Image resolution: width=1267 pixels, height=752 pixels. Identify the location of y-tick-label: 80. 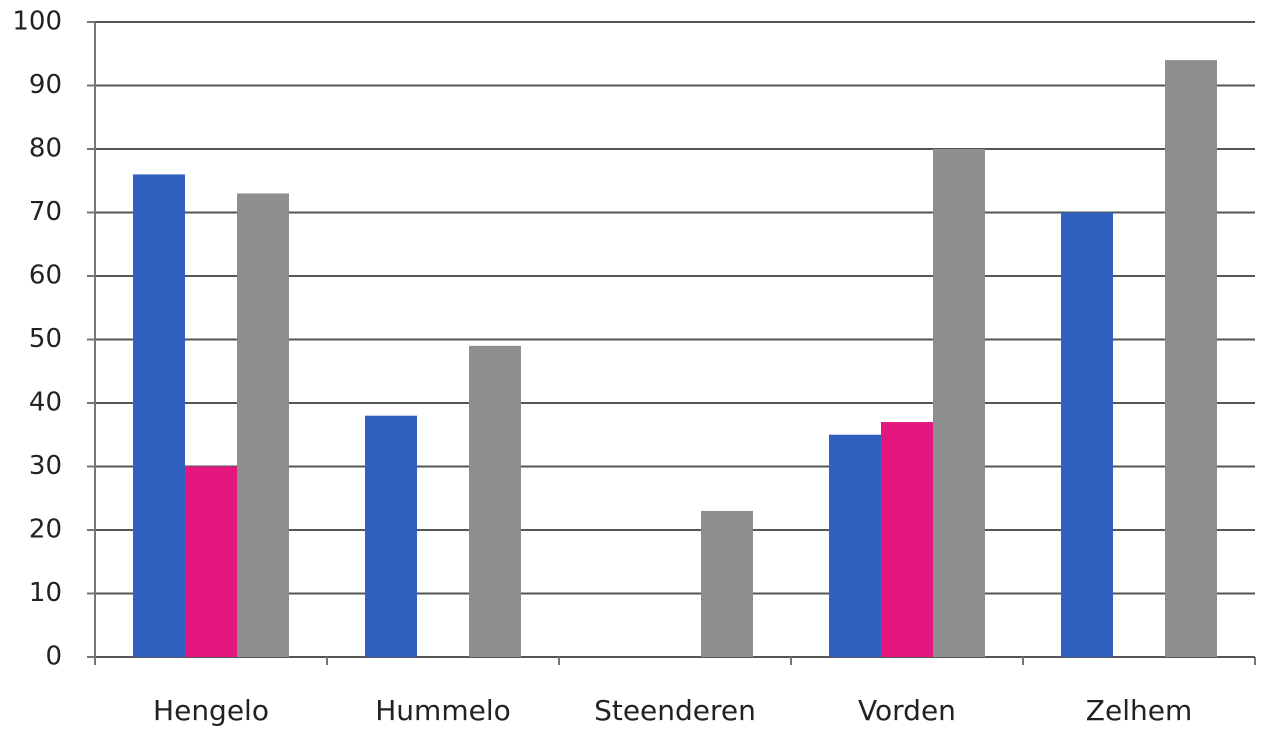
(45, 149).